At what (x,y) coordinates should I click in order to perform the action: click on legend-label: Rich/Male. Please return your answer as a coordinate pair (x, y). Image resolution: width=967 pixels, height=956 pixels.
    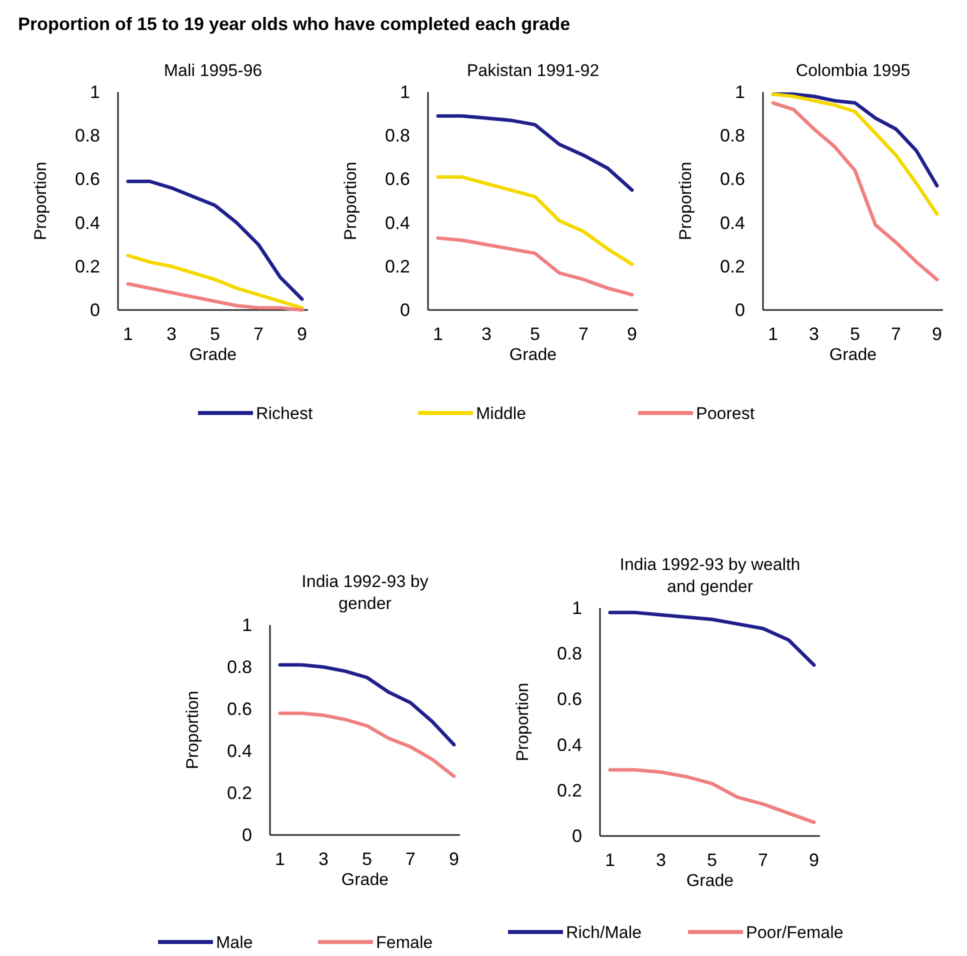
    Looking at the image, I should click on (604, 932).